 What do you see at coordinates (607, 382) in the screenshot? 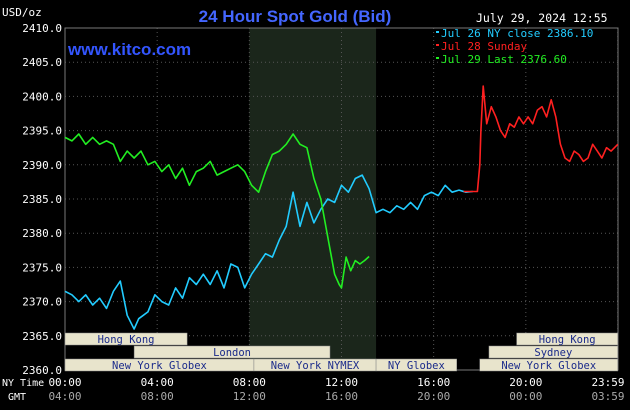
I see `x-tick-label-ny: 23:59` at bounding box center [607, 382].